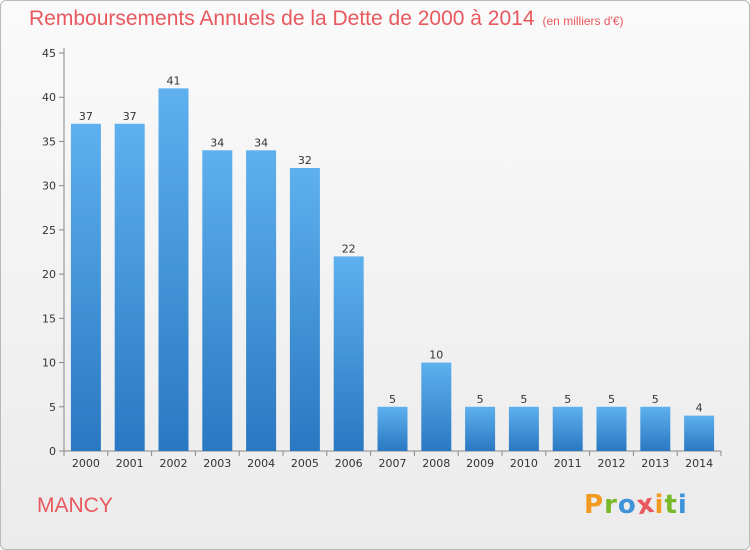 The width and height of the screenshot is (750, 550). What do you see at coordinates (304, 309) in the screenshot?
I see `bar-2005` at bounding box center [304, 309].